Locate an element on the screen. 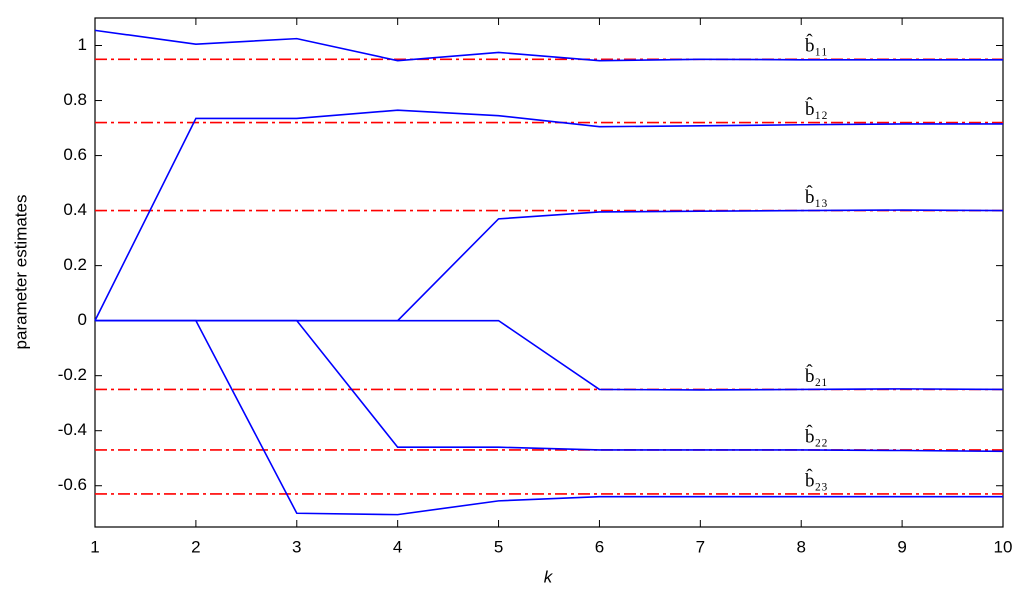  x-tick-label: 4 is located at coordinates (397, 546).